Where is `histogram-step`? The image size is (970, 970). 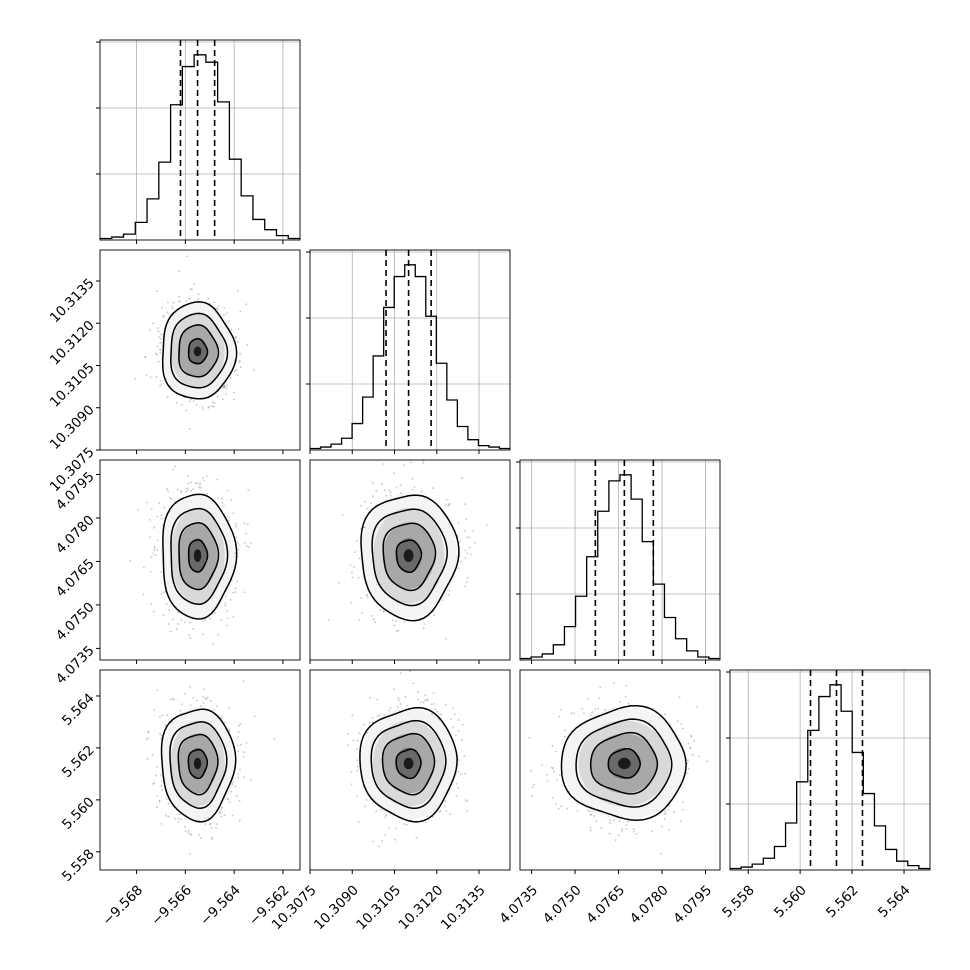 histogram-step is located at coordinates (410, 357).